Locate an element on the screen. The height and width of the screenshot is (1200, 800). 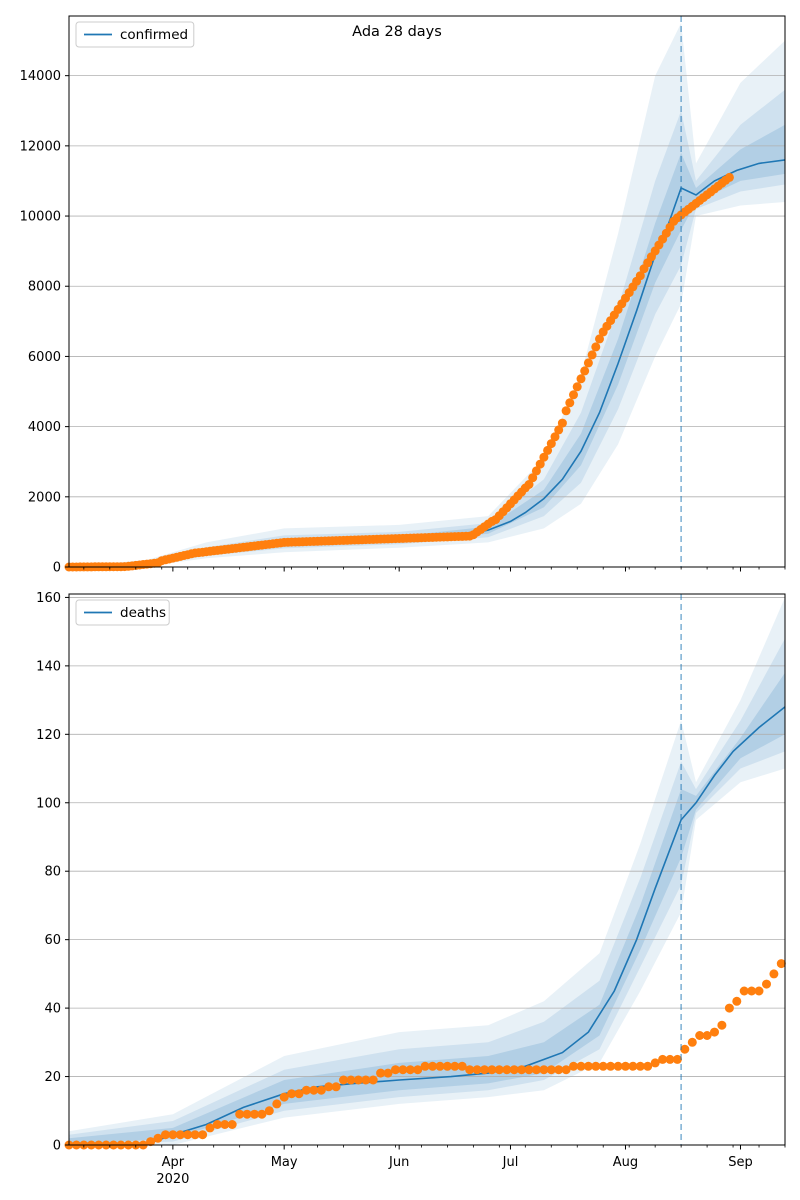
legend-label: deaths is located at coordinates (143, 613).